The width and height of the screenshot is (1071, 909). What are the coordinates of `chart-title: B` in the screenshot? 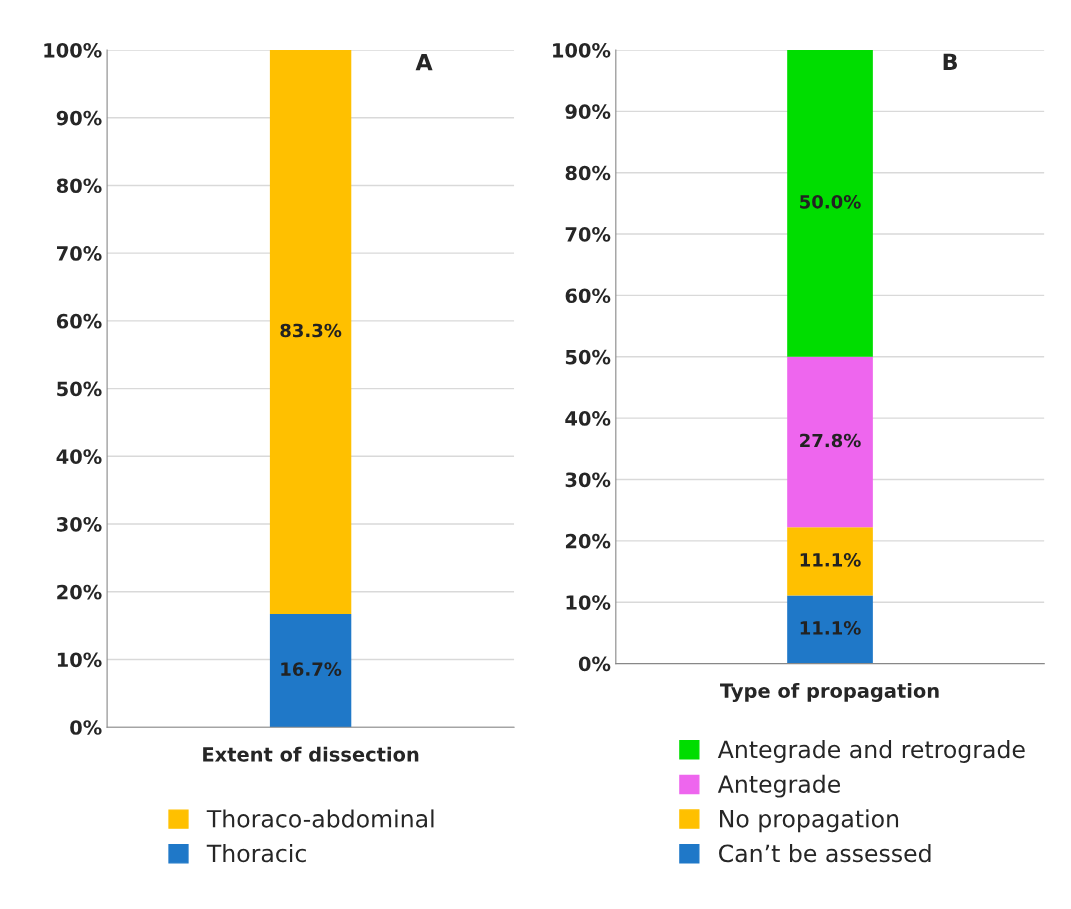 It's located at (950, 61).